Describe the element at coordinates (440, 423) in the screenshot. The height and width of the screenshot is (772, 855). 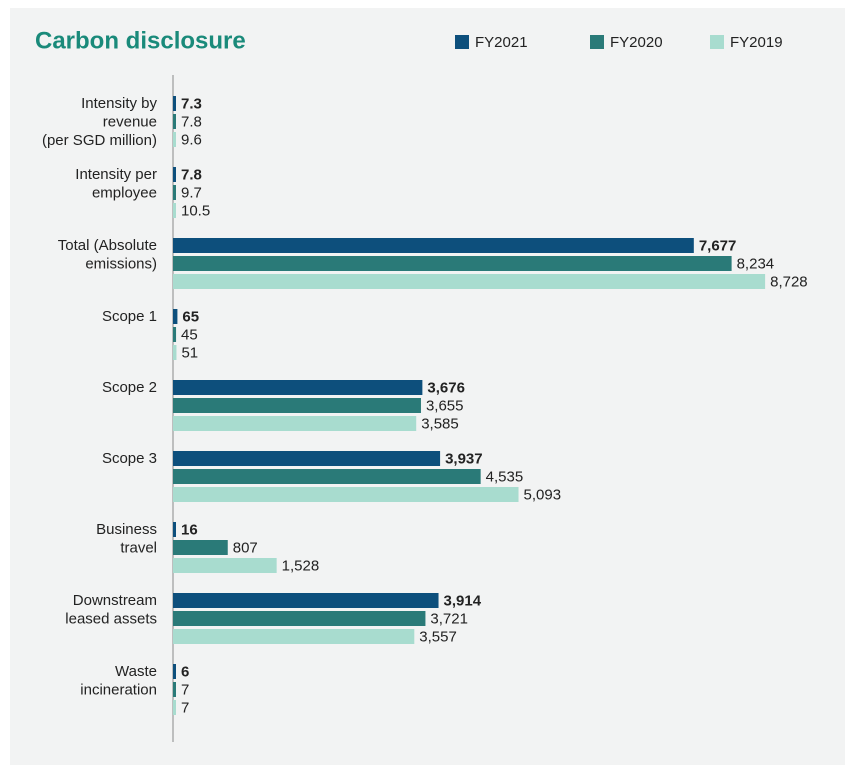
I see `value-label: 3,585` at that location.